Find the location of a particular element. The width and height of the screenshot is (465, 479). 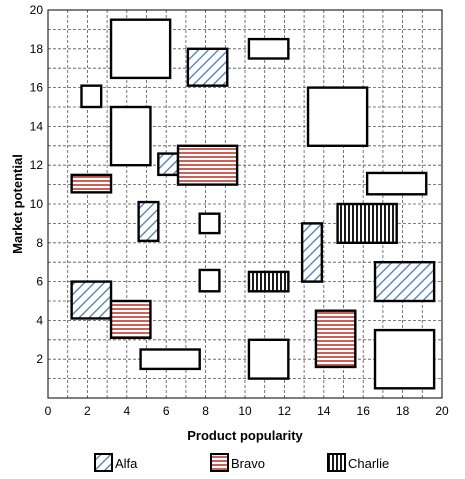

y-tick-label: 20 is located at coordinates (37, 10).